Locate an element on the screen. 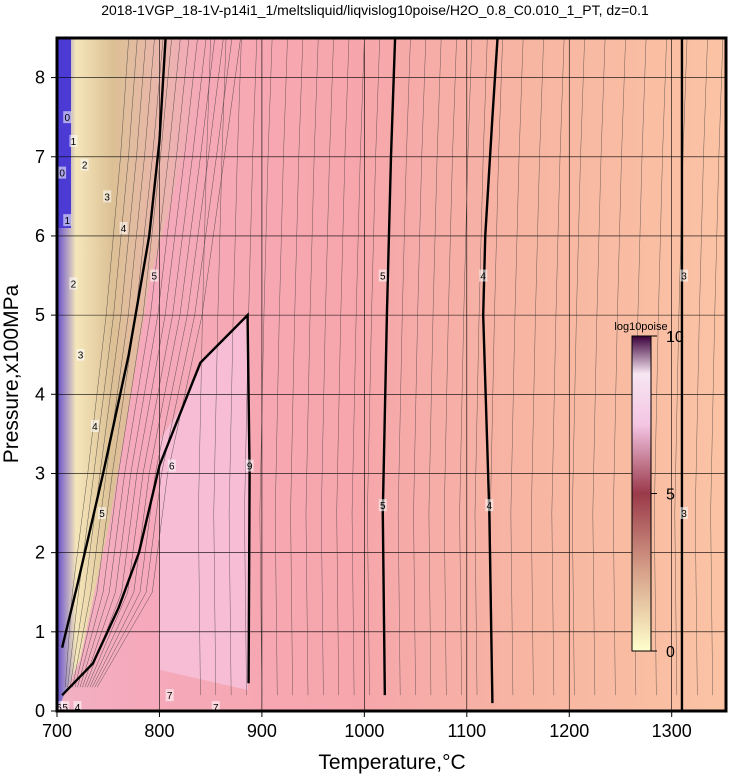 The width and height of the screenshot is (751, 776). y-tick-label: 0 is located at coordinates (40, 711).